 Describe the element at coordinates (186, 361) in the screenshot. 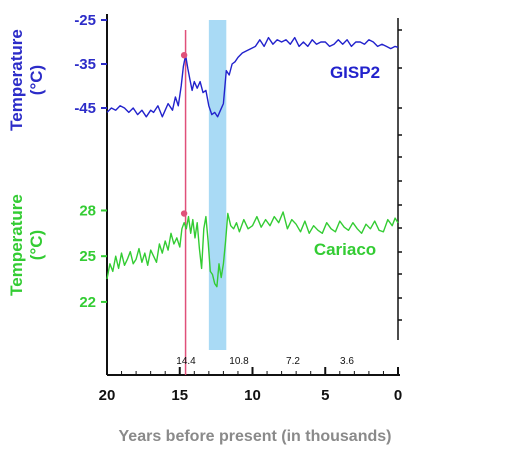

I see `marker-label-14-4: 14.4` at that location.